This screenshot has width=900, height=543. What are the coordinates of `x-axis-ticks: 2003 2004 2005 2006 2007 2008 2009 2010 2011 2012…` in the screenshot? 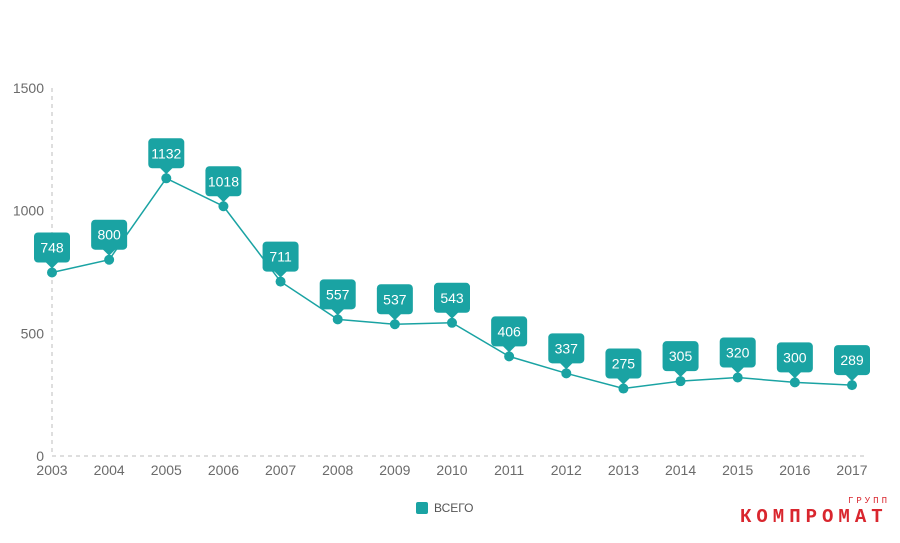 It's located at (451, 470).